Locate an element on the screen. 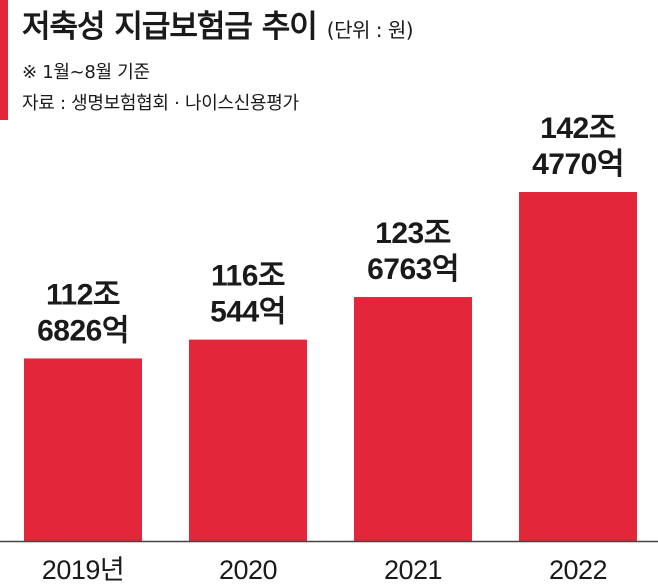  chart-title: 저축성 지급보험금 추이 is located at coordinates (170, 27).